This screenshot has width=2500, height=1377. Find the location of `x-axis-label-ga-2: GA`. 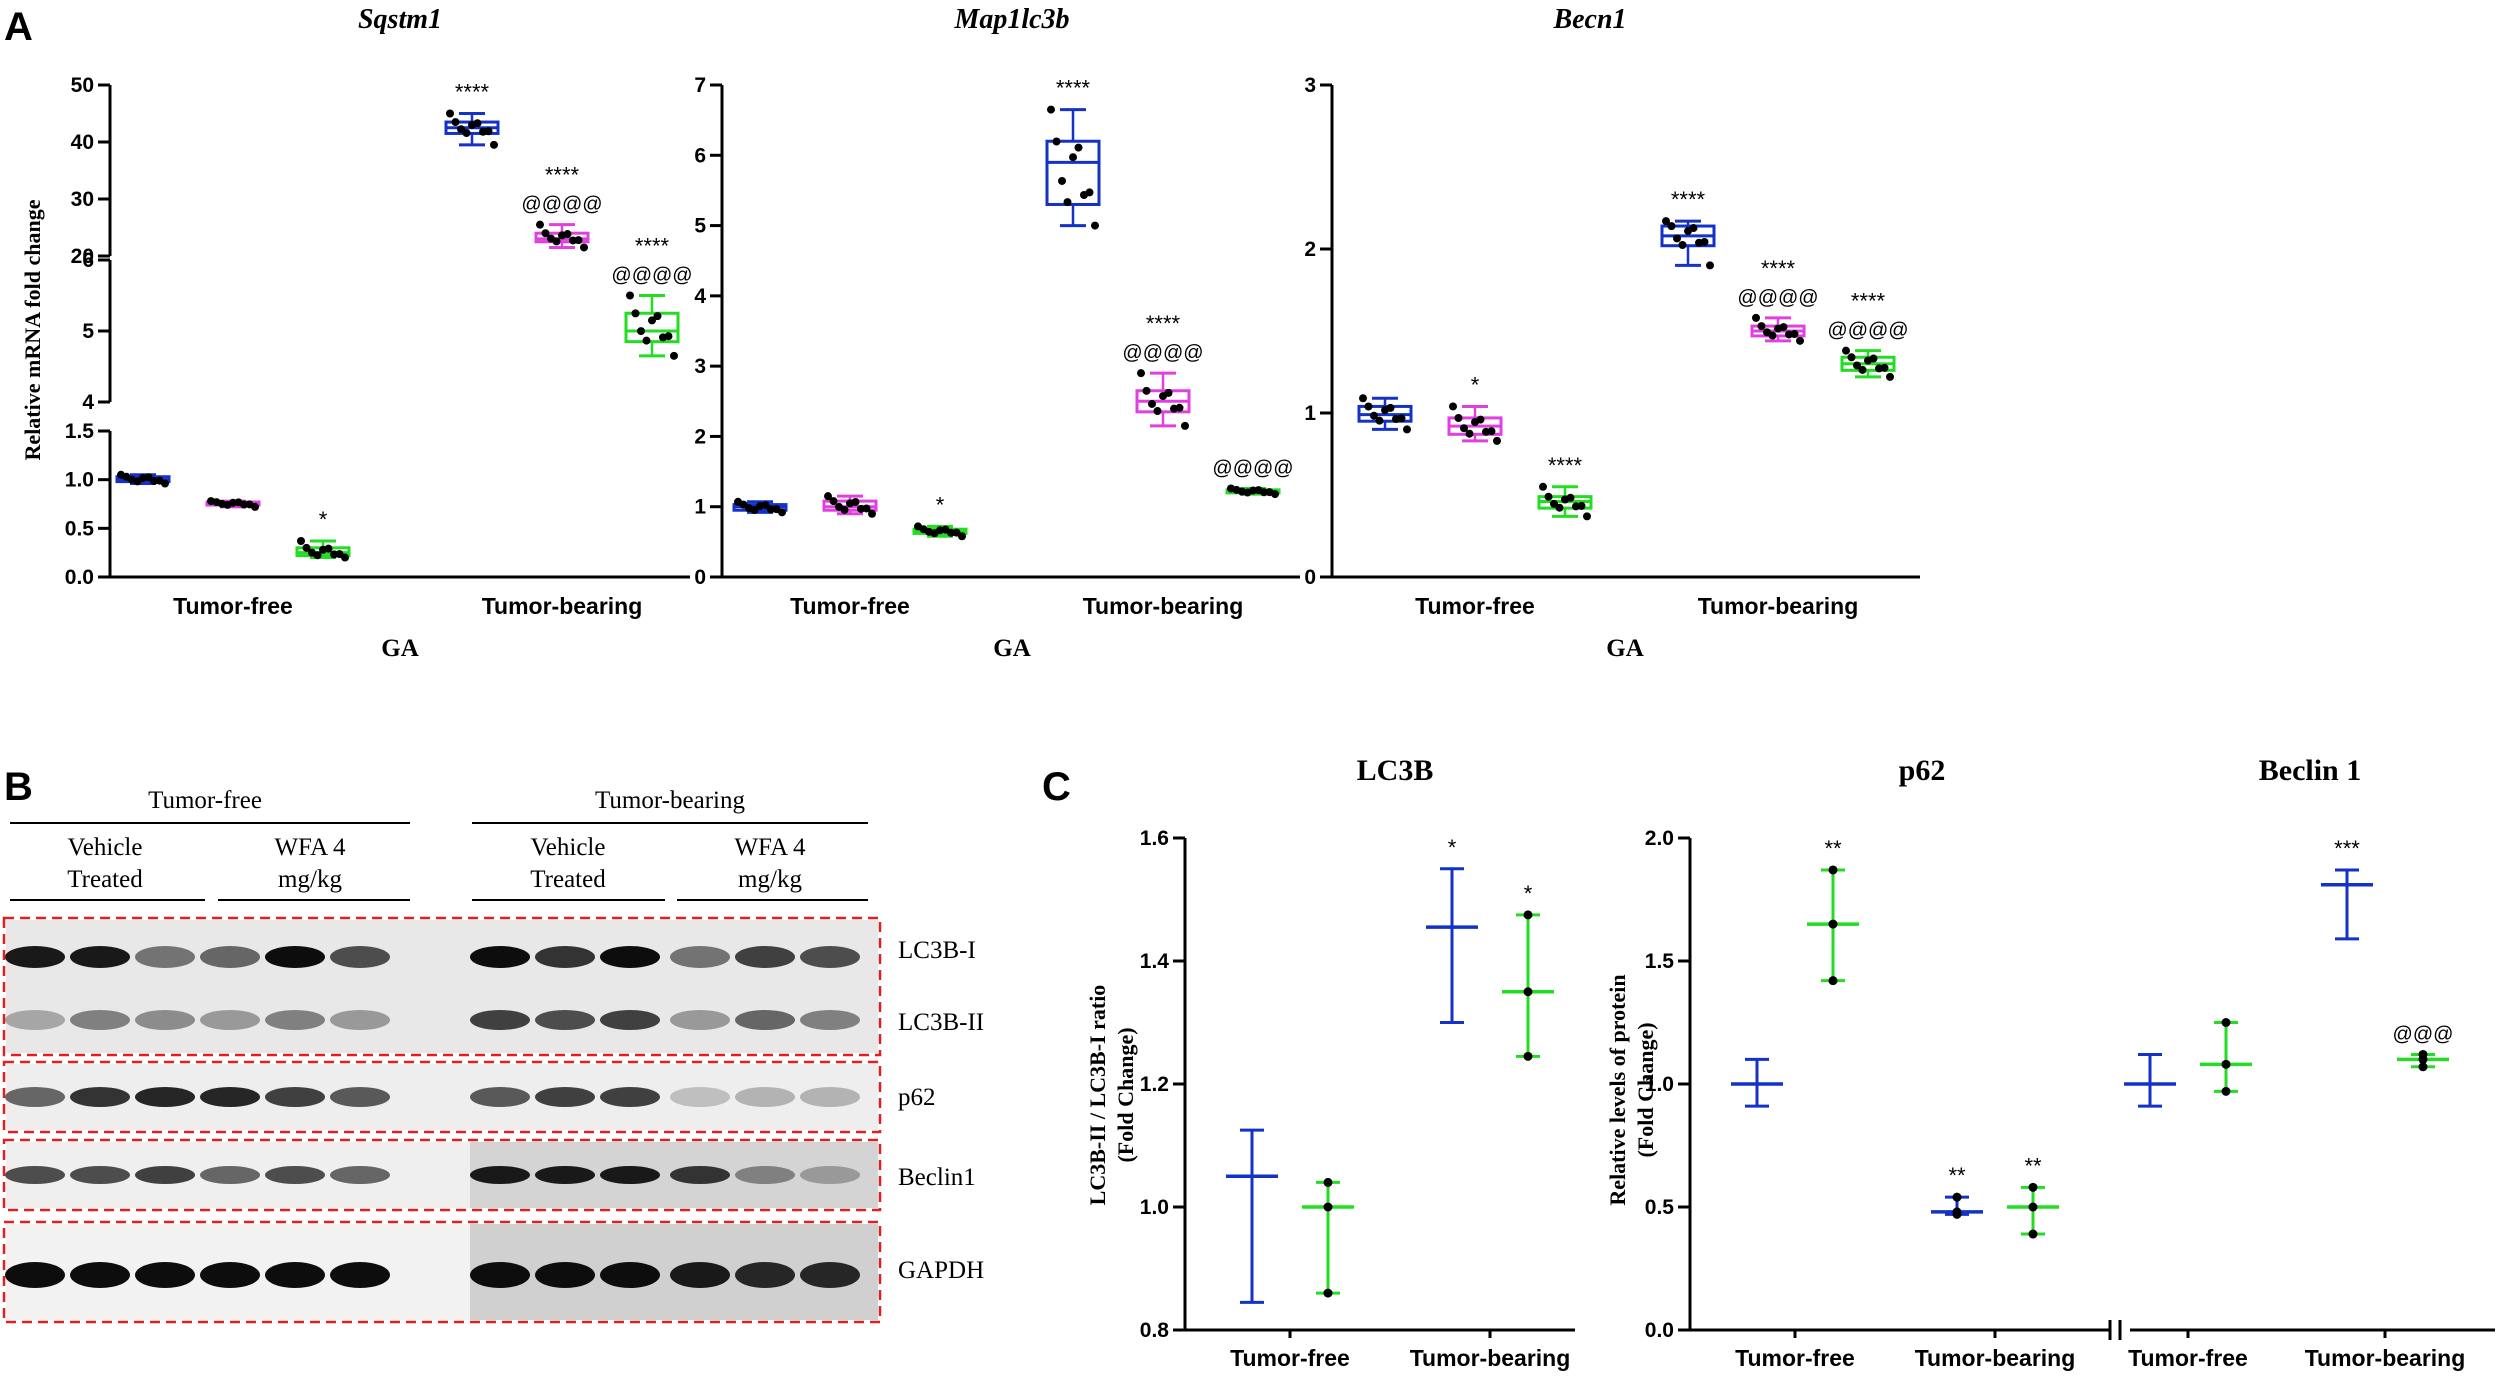

x-axis-label-ga-2: GA is located at coordinates (1012, 648).